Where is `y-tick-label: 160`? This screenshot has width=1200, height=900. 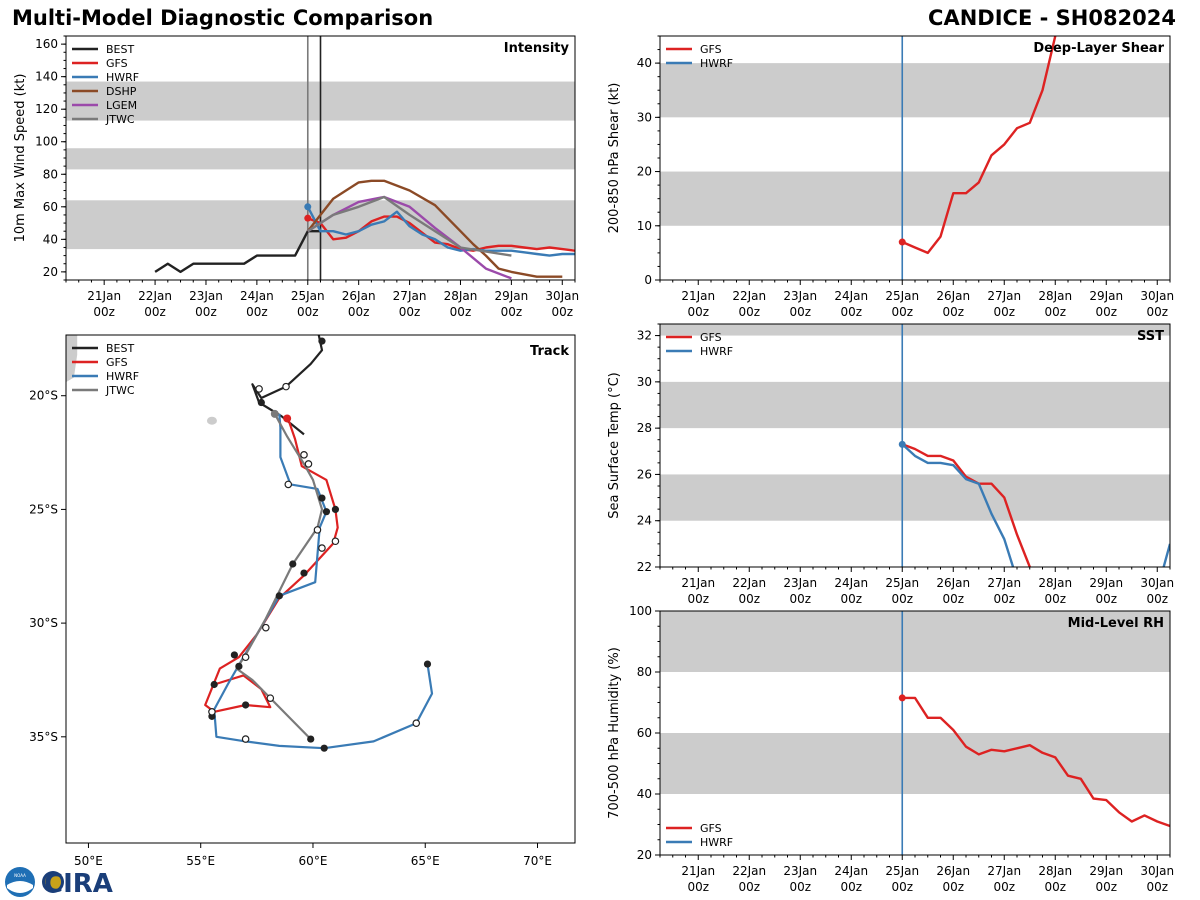 y-tick-label: 160 is located at coordinates (46, 44).